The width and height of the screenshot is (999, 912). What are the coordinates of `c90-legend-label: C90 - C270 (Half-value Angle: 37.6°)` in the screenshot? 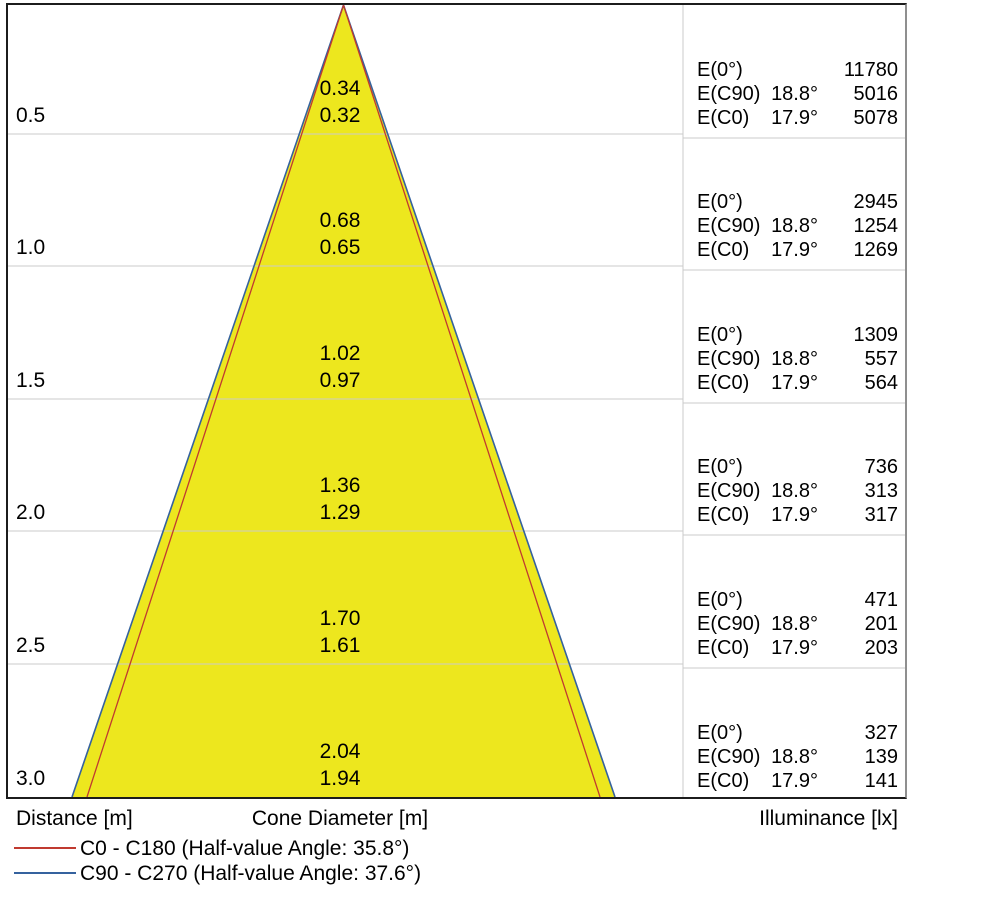 It's located at (251, 873).